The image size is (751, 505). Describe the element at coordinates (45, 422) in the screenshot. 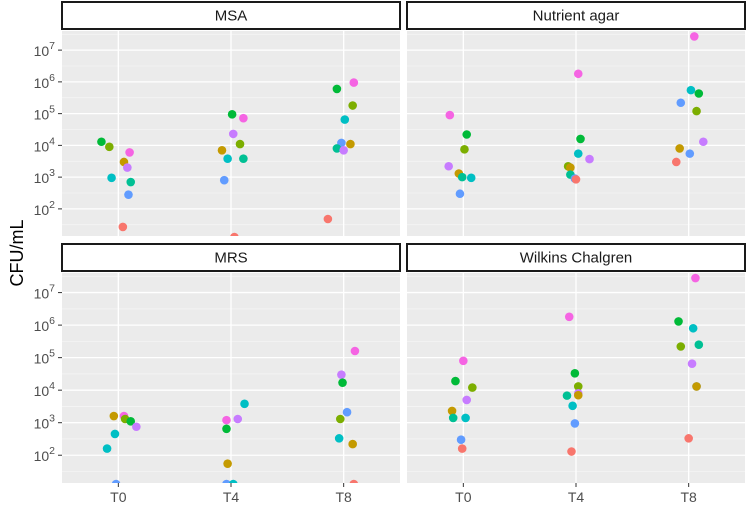

I see `y-tick-label: 10³` at that location.